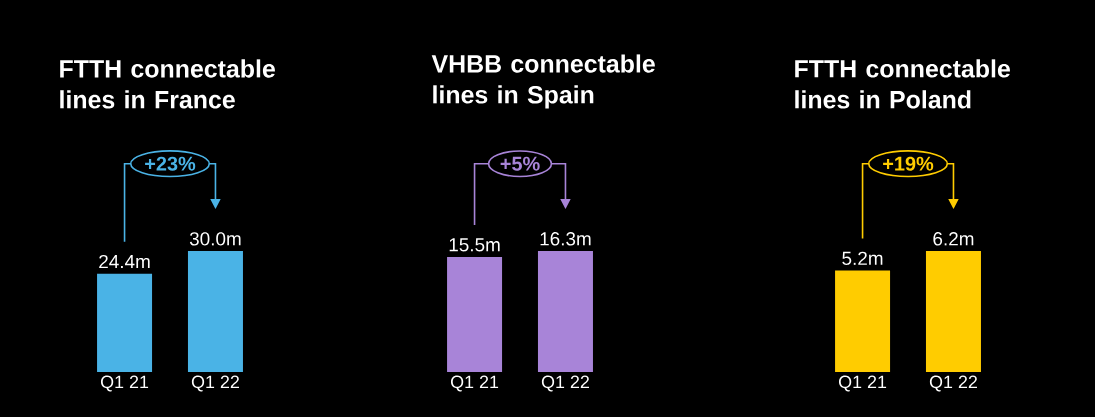 This screenshot has height=417, width=1095. I want to click on text: +5%, so click(520, 163).